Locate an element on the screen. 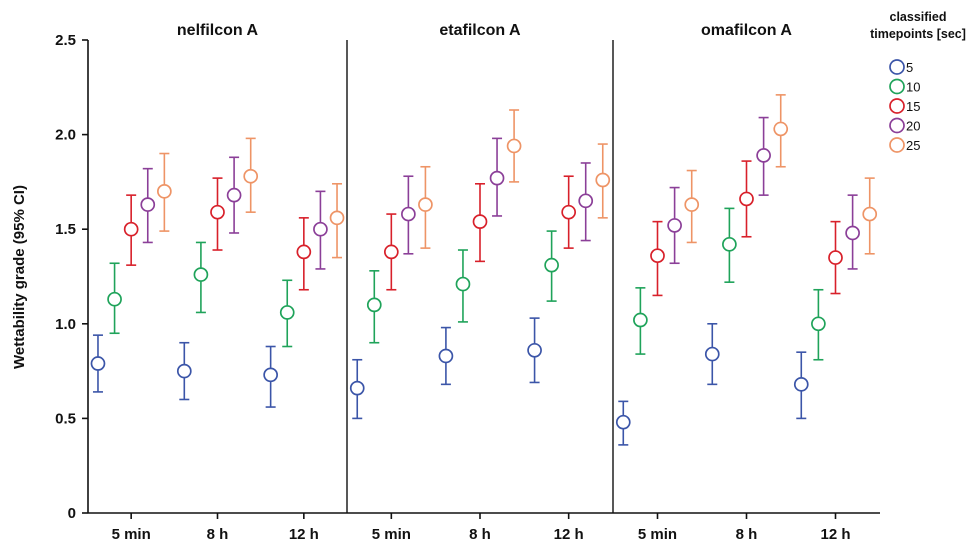 The width and height of the screenshot is (969, 548). y-tick-label: 1.5 is located at coordinates (65, 229).